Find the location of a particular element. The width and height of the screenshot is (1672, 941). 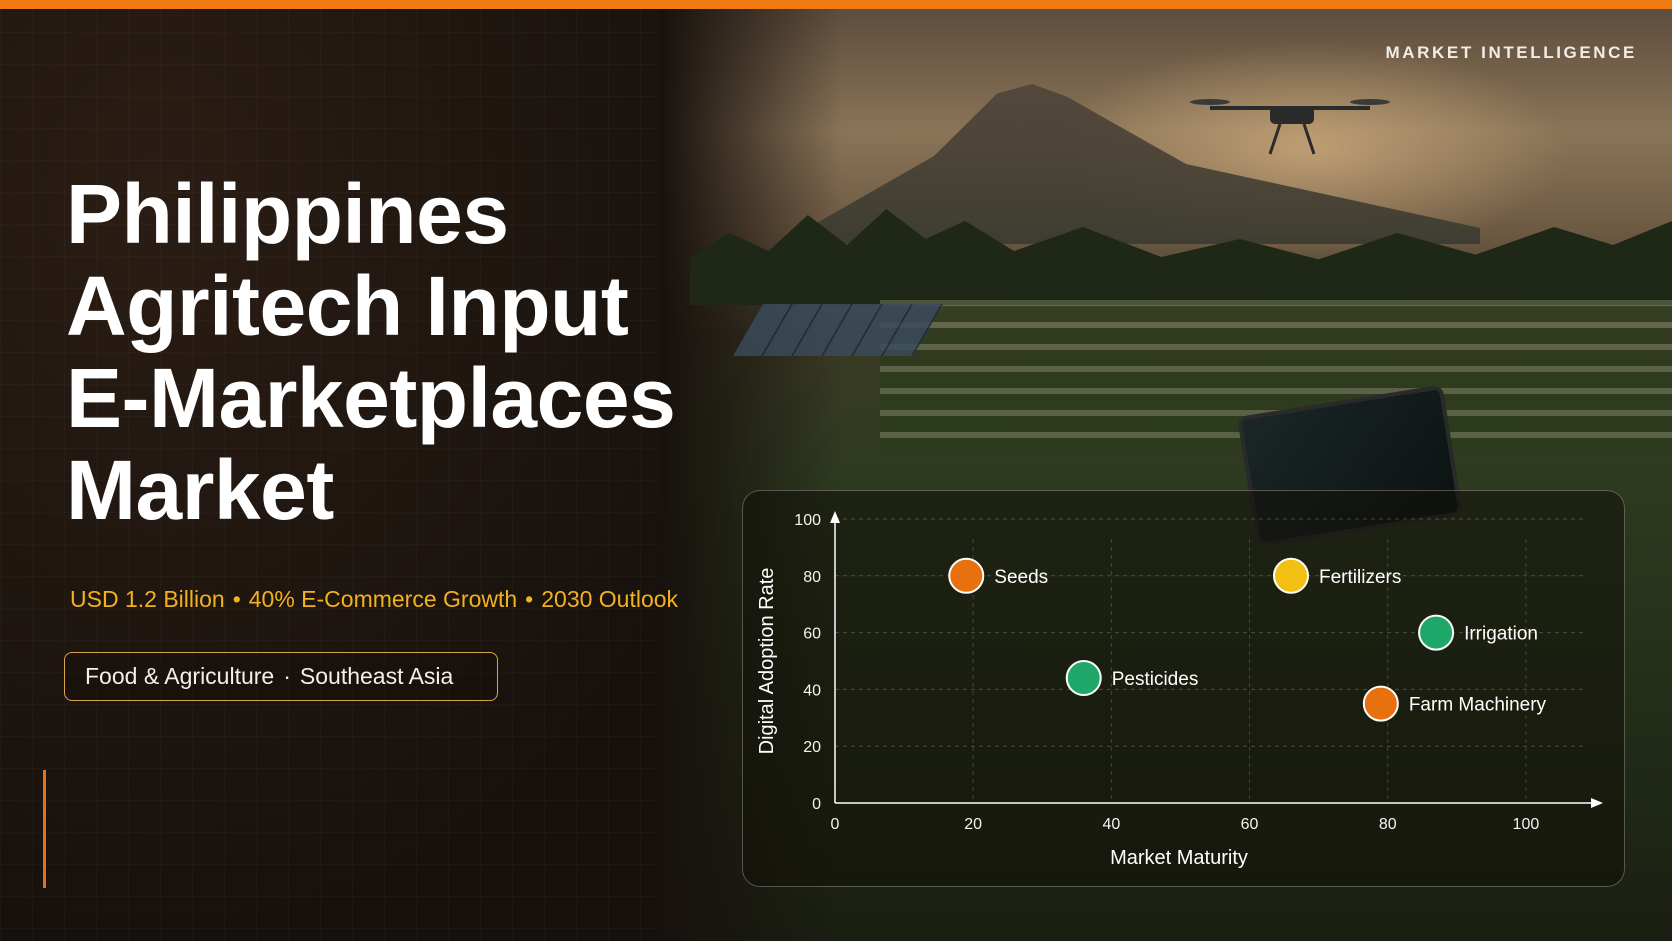

stat-outlook: 2030 Outlook is located at coordinates (610, 599).